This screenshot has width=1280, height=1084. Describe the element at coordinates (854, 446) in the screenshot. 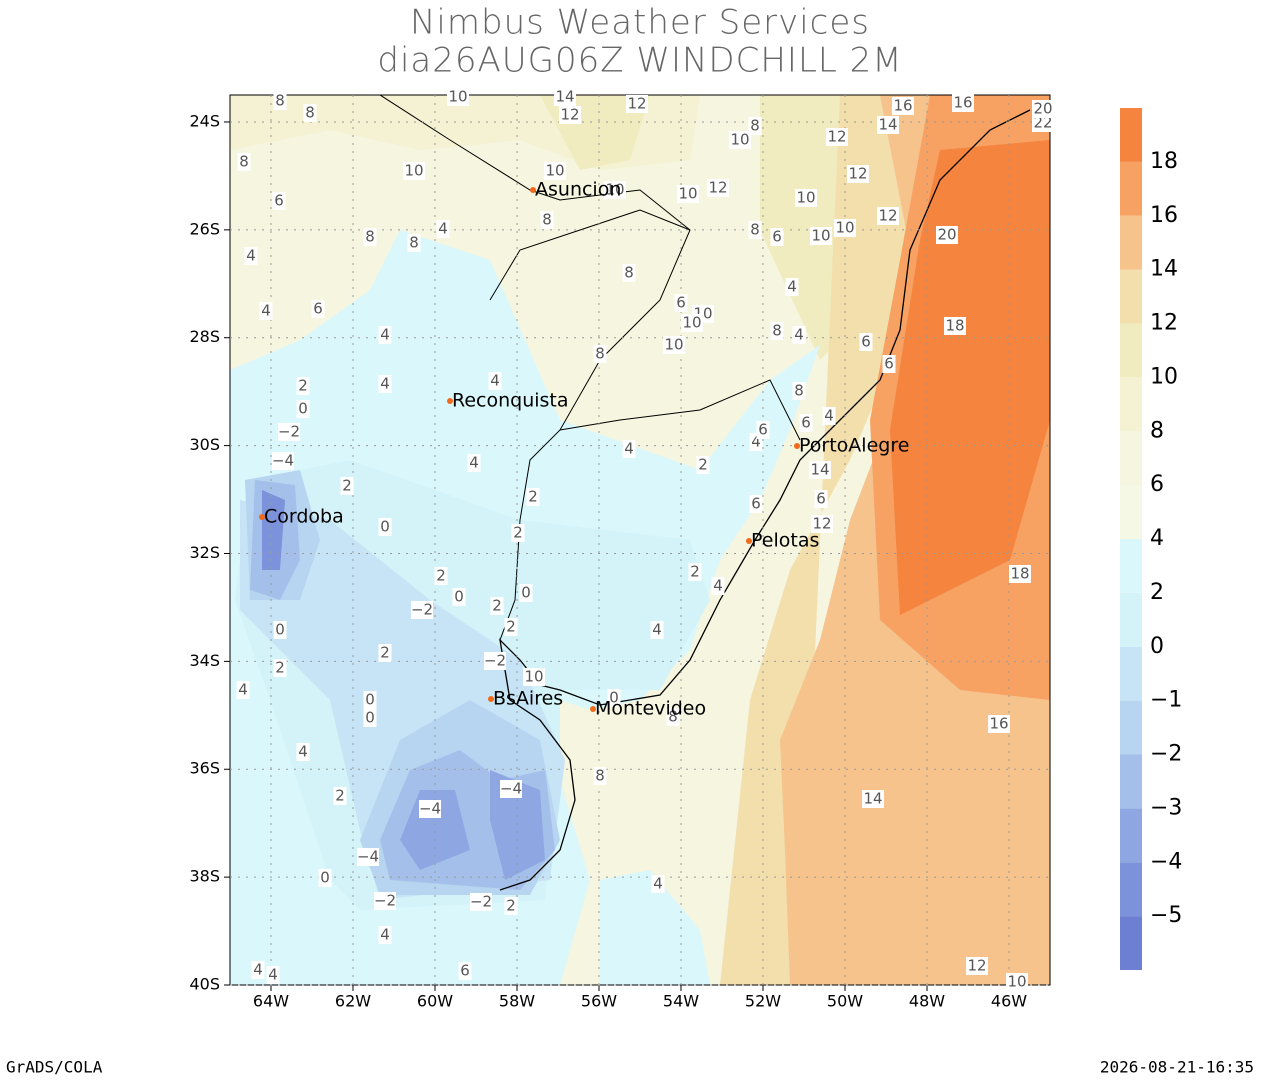

I see `city-label: PortoAlegre` at that location.